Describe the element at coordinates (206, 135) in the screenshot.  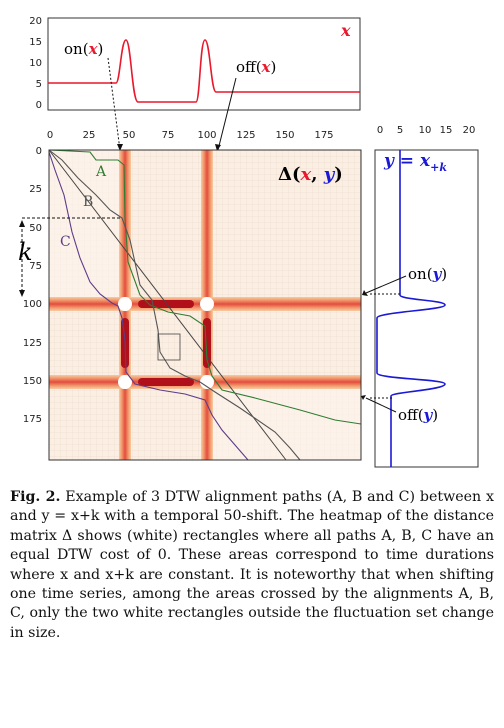
I see `hm-xtick-100: 100` at that location.